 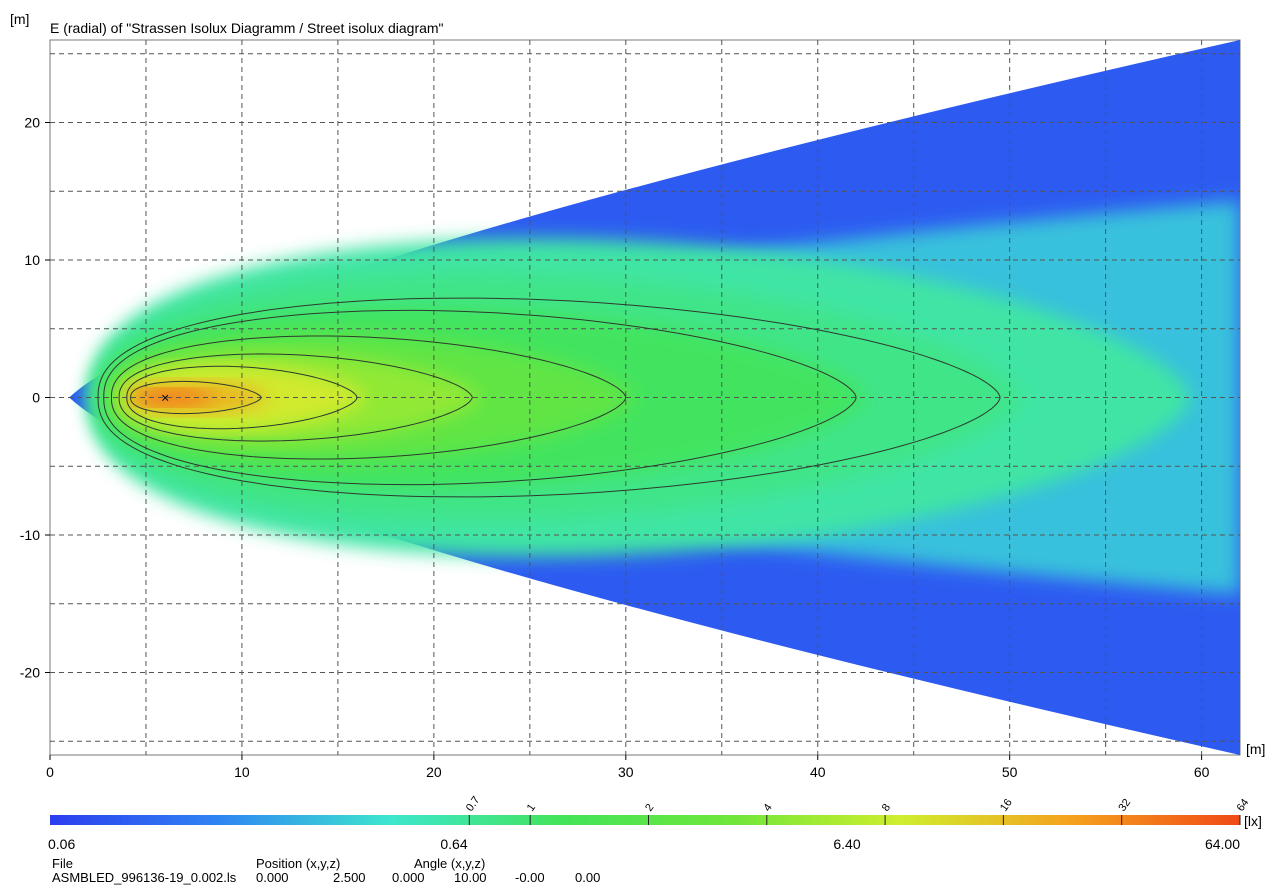 I want to click on colorbar-ticks: 0.7 1 2 4 8 16 32 64 0.06 0.64 6.40 64.00, so click(x=649, y=823).